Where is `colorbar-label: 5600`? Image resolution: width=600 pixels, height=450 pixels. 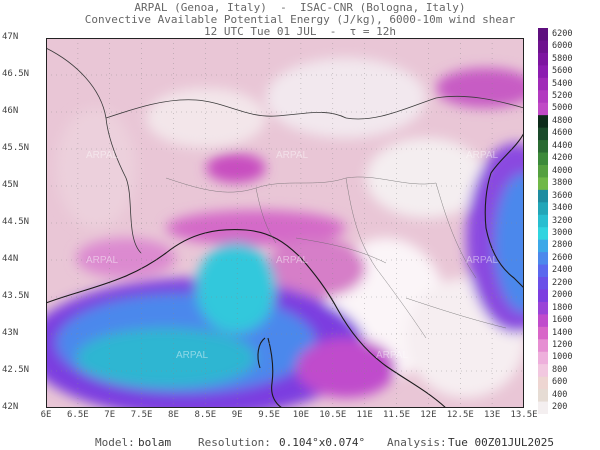
colorbar-label: 5600 is located at coordinates (562, 71).